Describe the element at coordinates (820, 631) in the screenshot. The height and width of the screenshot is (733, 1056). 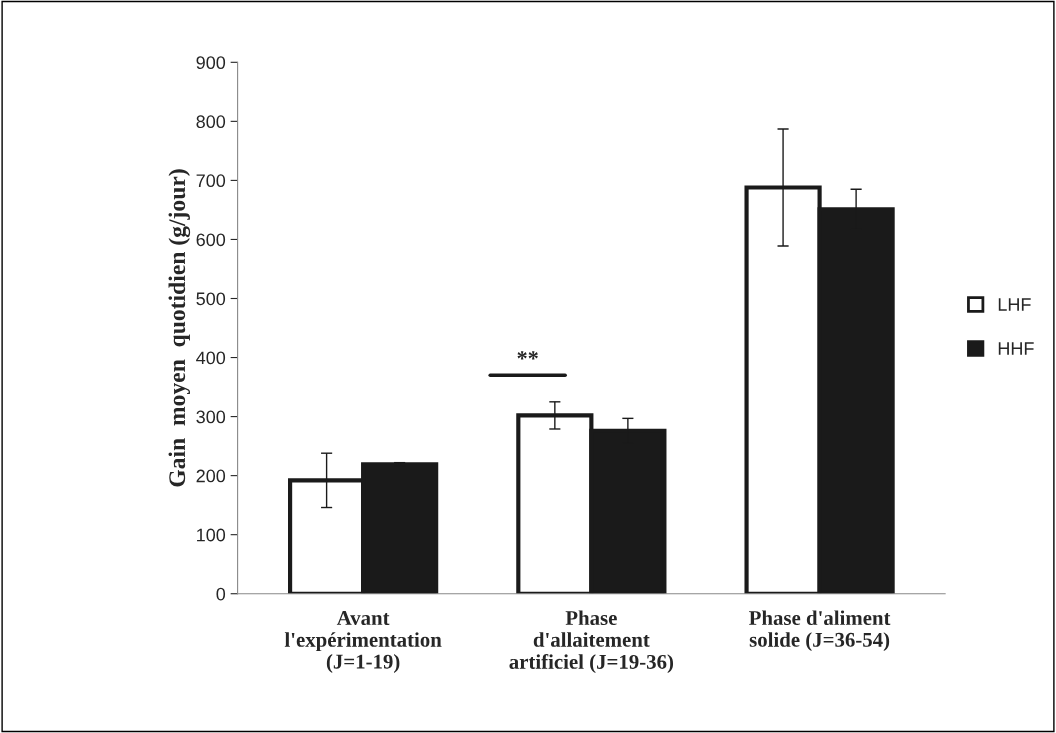
I see `x-tick-label: Phase d'aliment solide (J=36-54)` at that location.